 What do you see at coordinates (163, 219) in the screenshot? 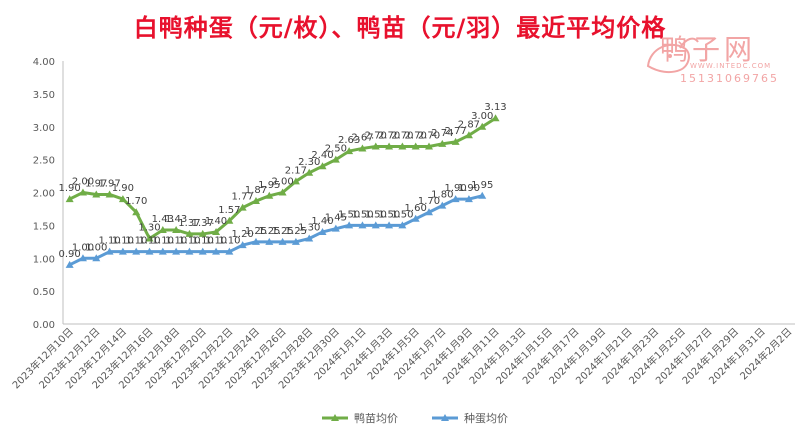
I see `data-label: 1.43` at bounding box center [163, 219].